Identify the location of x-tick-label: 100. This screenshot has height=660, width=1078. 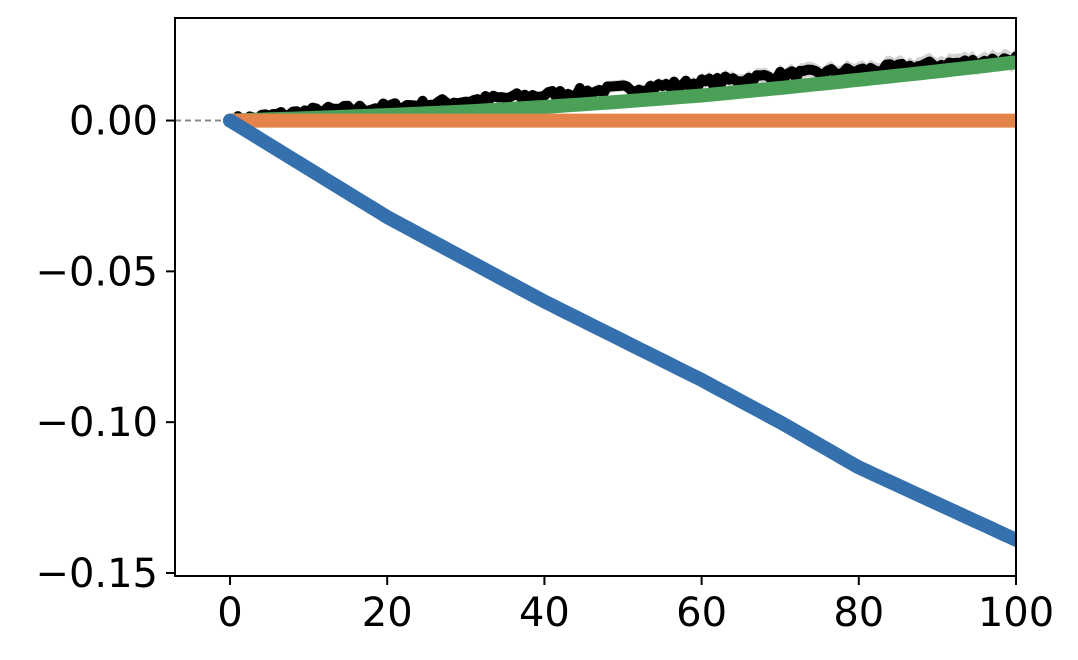
(1016, 613).